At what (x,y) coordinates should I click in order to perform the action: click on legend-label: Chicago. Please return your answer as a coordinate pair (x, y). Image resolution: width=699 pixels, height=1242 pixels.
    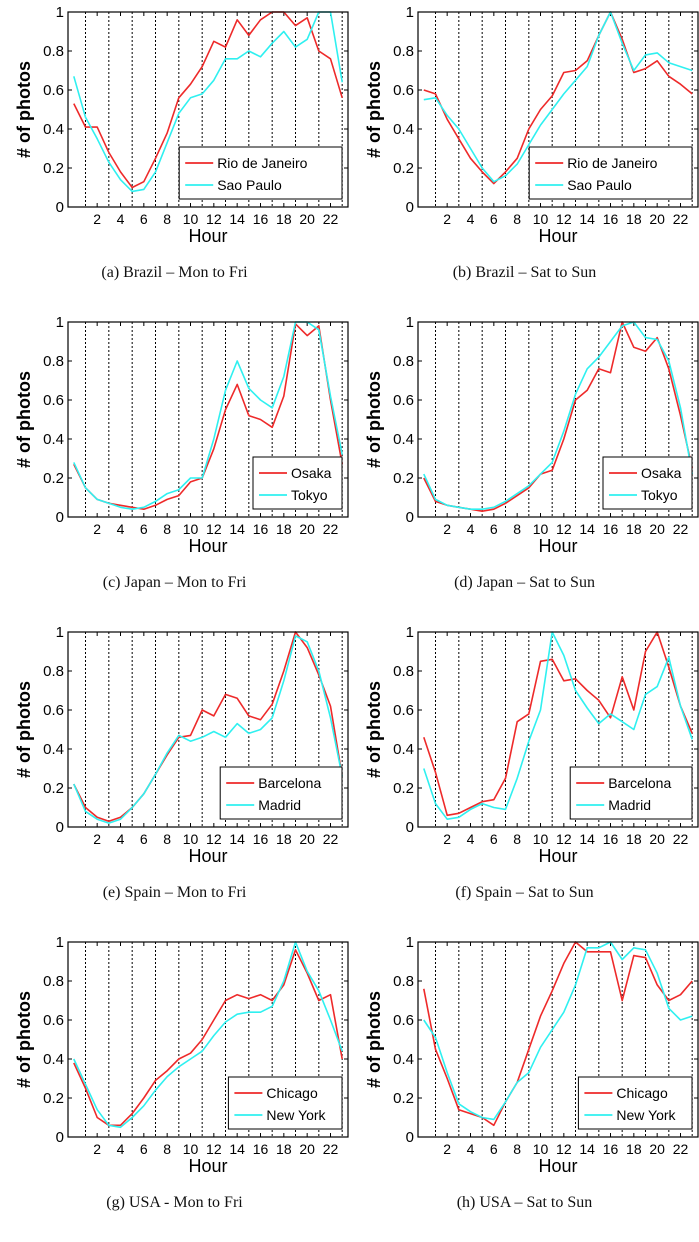
    Looking at the image, I should click on (292, 1093).